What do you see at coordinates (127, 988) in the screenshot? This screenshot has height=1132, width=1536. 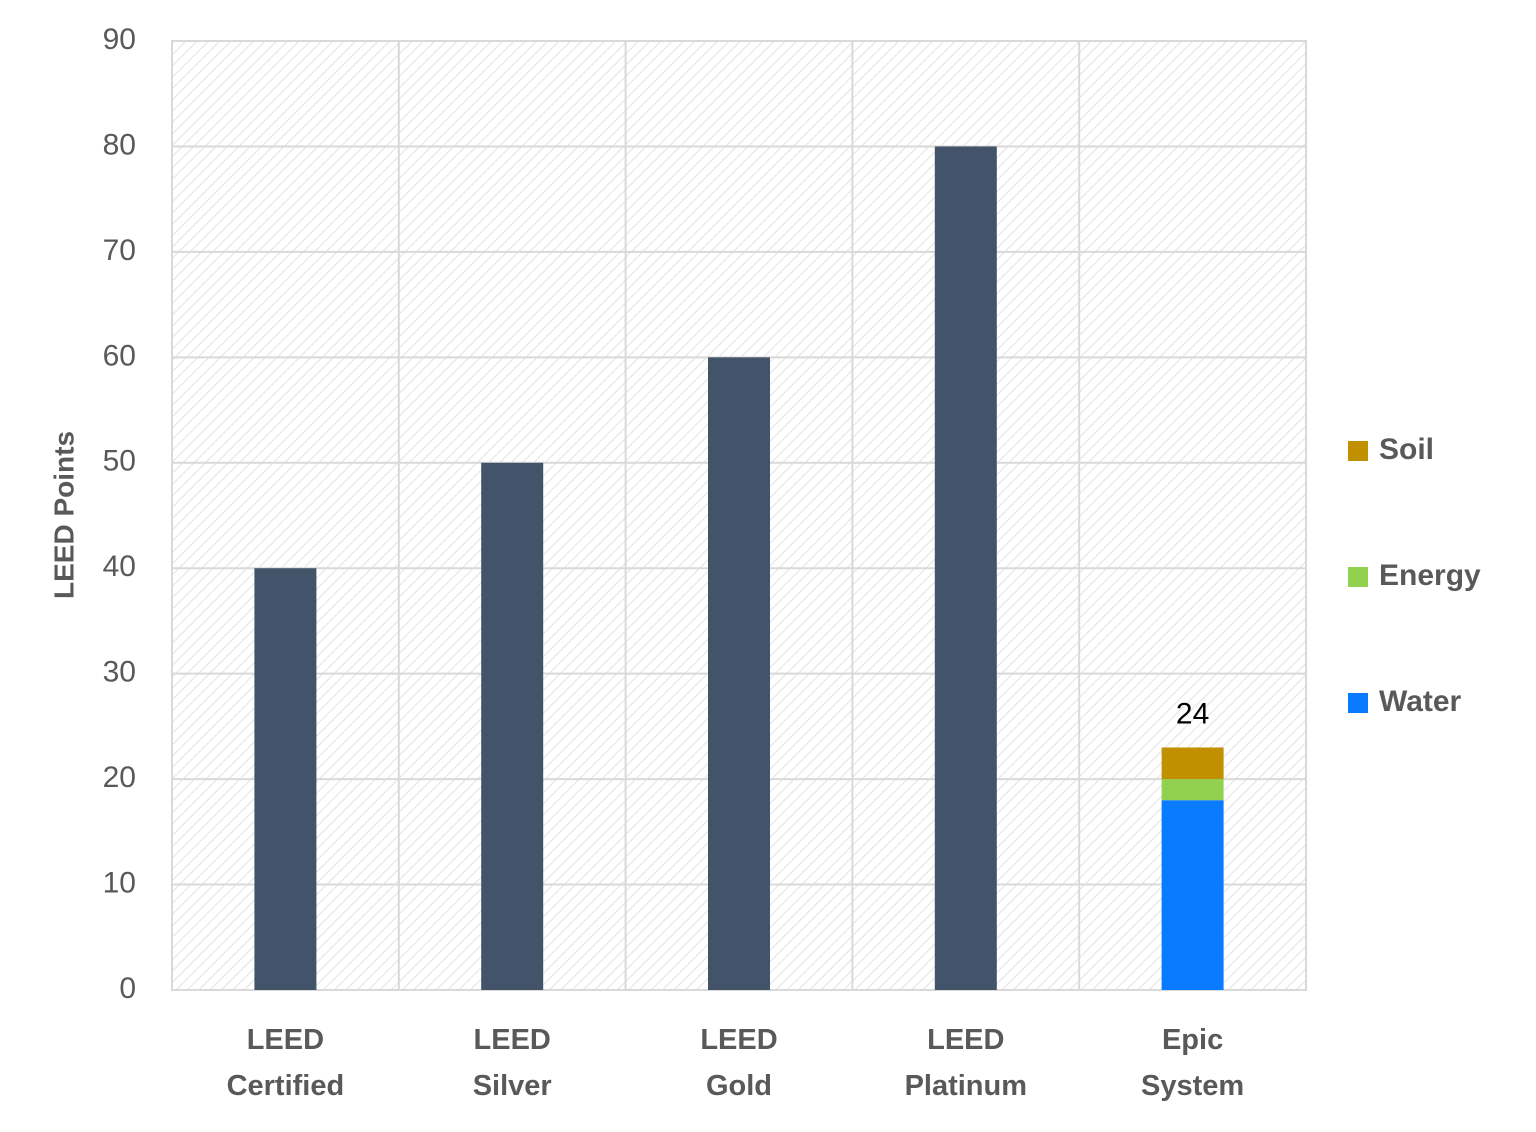 I see `y-tick-label: 0` at bounding box center [127, 988].